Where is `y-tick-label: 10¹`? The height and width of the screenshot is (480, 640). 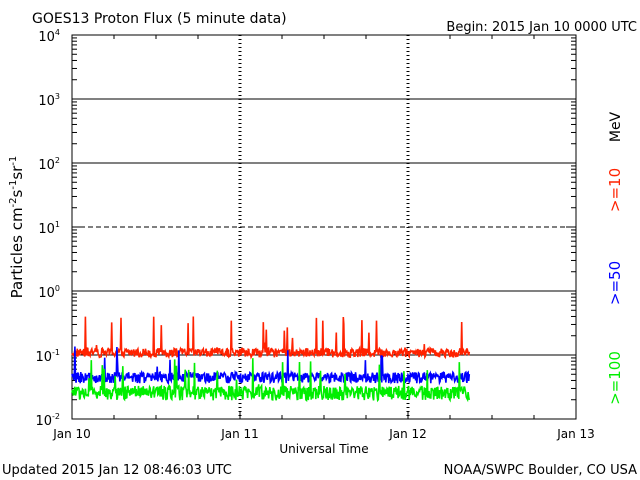 y-tick-label: 10¹ is located at coordinates (49, 228).